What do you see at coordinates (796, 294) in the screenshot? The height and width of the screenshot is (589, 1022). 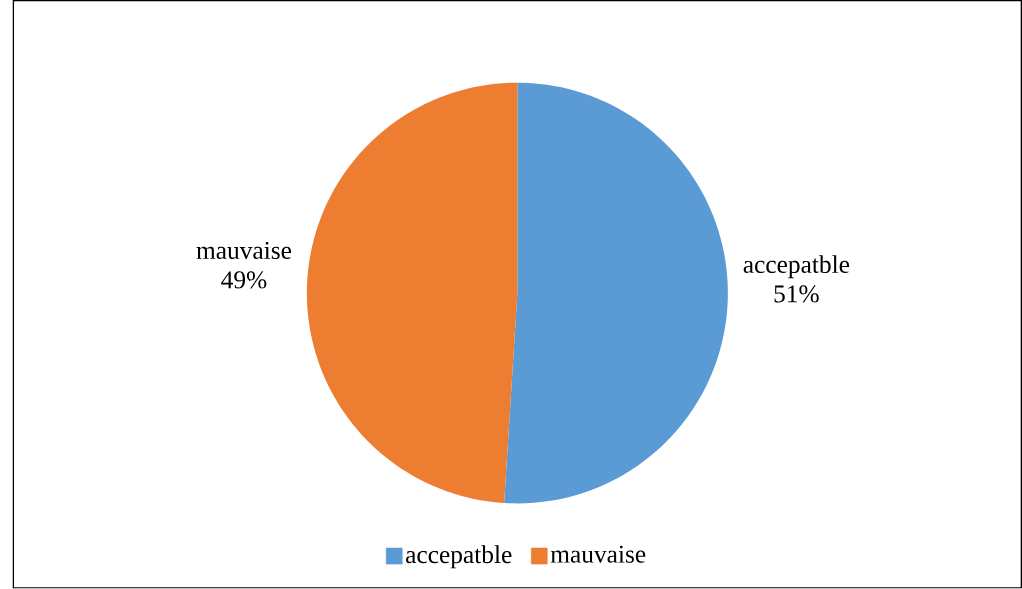 I see `data-label: 51%` at bounding box center [796, 294].